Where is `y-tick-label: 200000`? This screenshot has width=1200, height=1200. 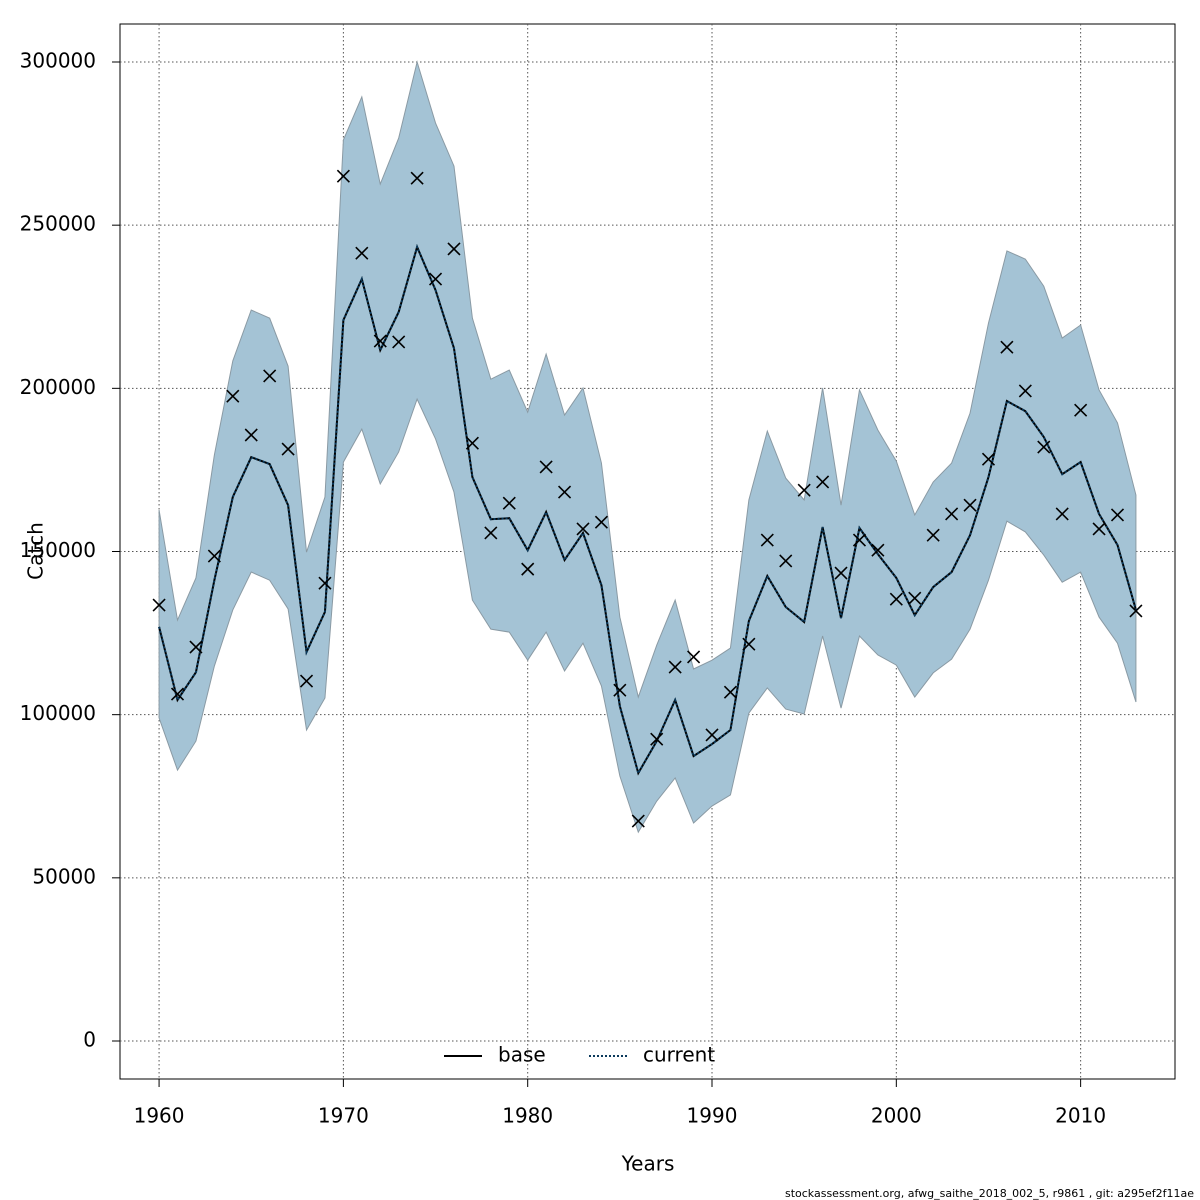 y-tick-label: 200000 is located at coordinates (58, 387).